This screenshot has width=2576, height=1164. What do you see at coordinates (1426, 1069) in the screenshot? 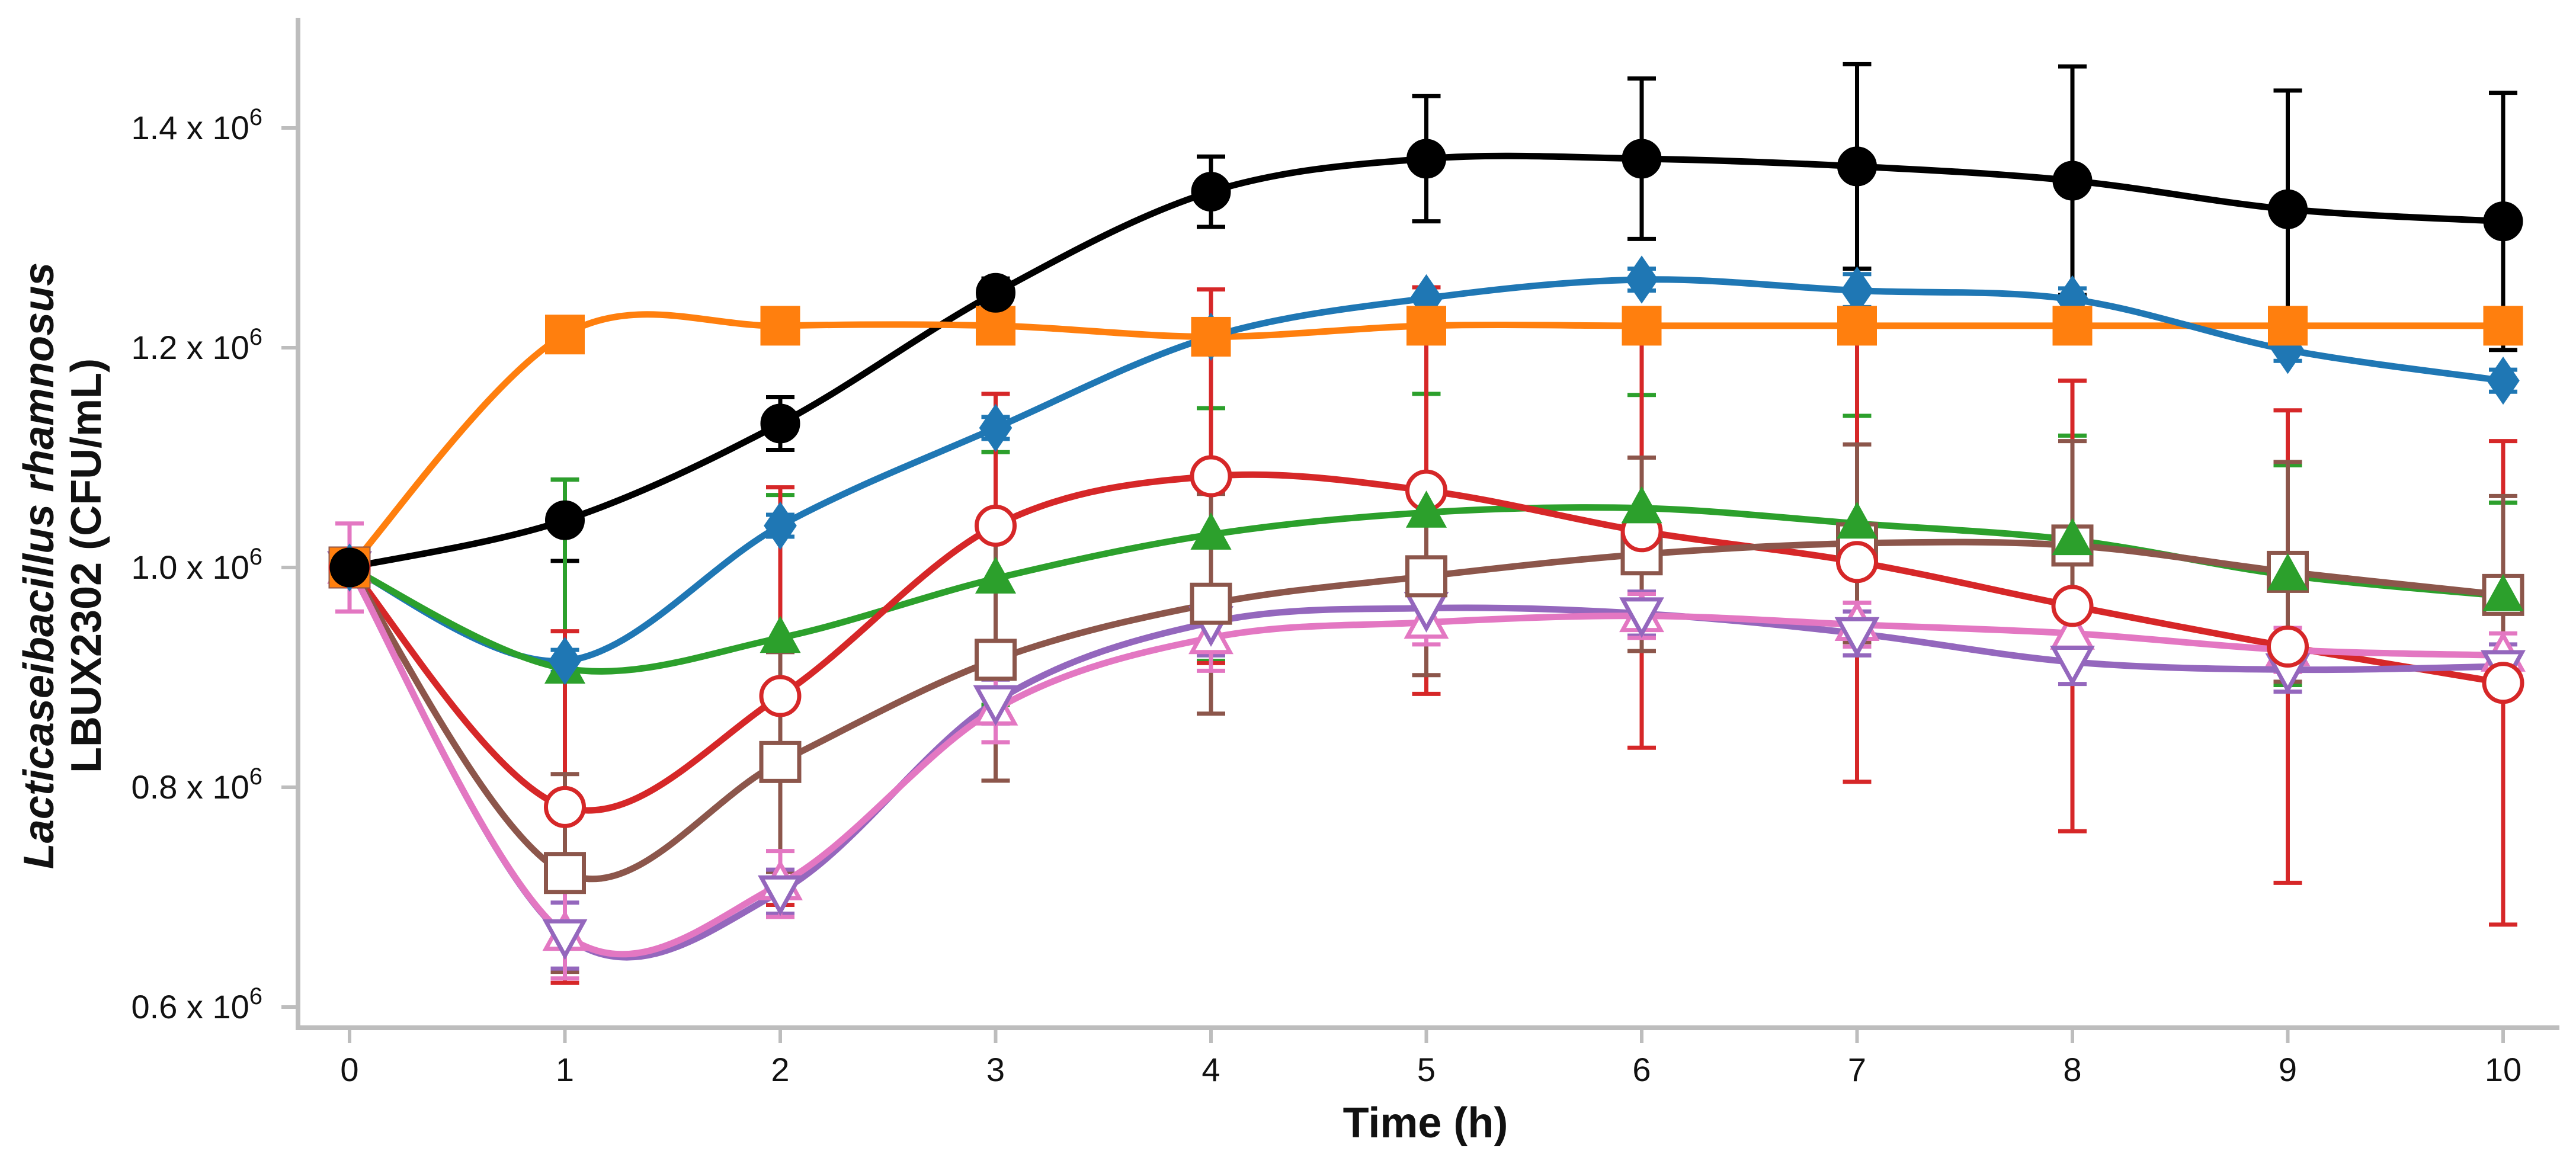
I see `x-tick-label: 5` at bounding box center [1426, 1069].